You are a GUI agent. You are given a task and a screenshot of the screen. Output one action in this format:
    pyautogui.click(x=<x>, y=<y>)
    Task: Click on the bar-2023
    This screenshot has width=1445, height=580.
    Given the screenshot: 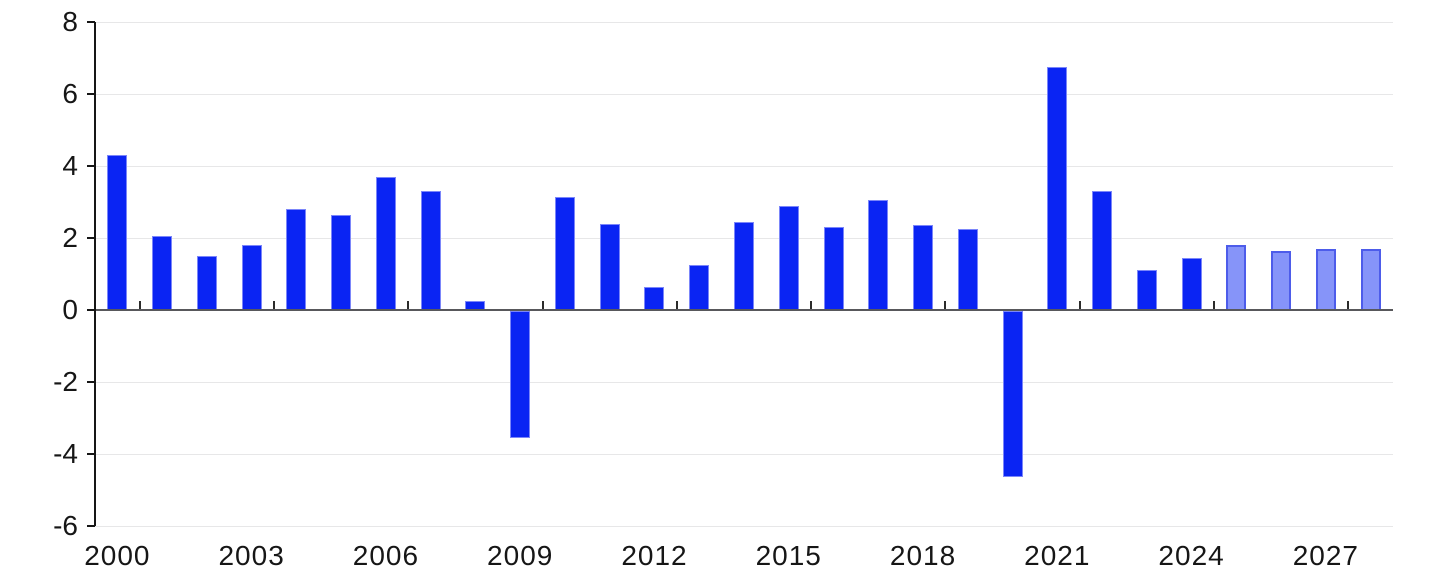 What is the action you would take?
    pyautogui.click(x=1146, y=290)
    